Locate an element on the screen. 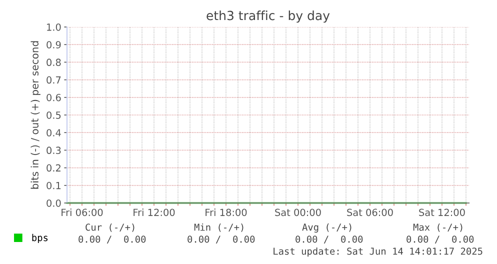 This screenshot has height=264, width=497. text: Max (-/+) is located at coordinates (437, 227).